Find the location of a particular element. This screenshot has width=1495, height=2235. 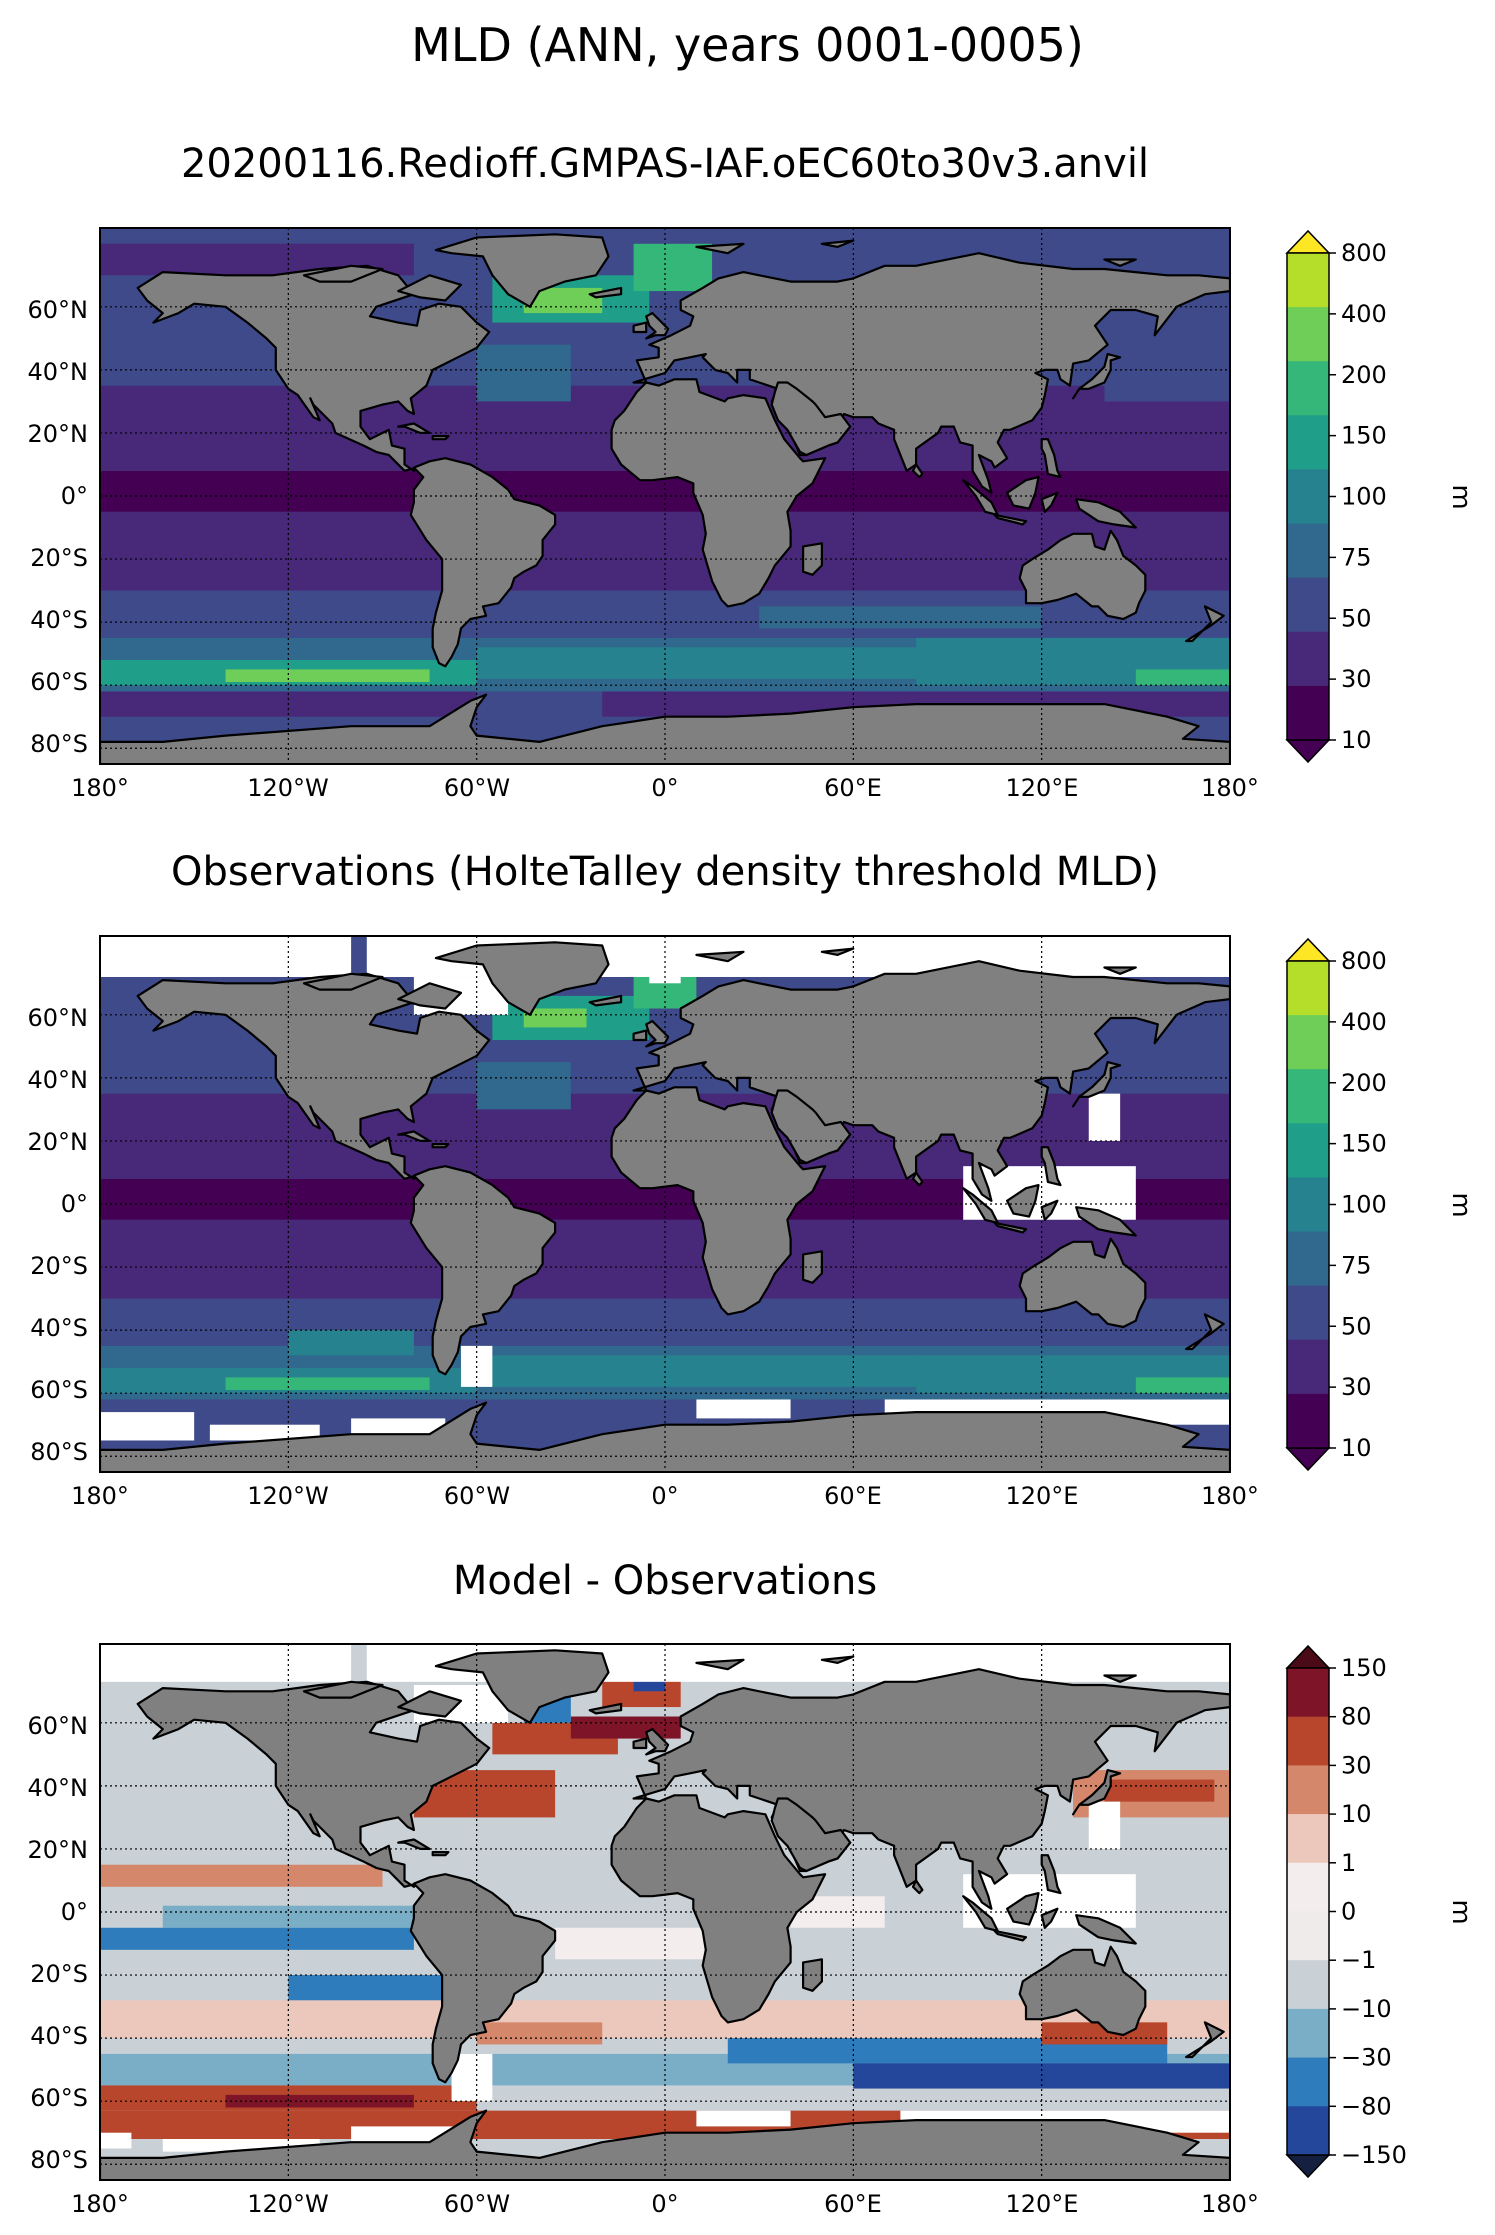

lat-tick: 60°N is located at coordinates (58, 1726).